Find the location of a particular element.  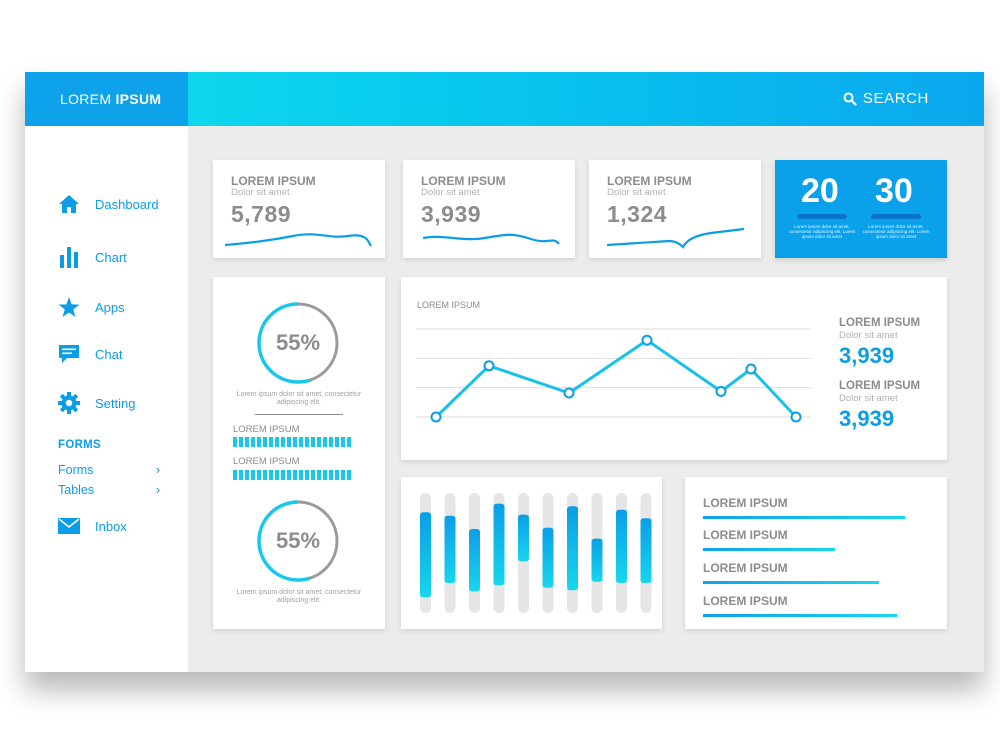

divider is located at coordinates (299, 414).